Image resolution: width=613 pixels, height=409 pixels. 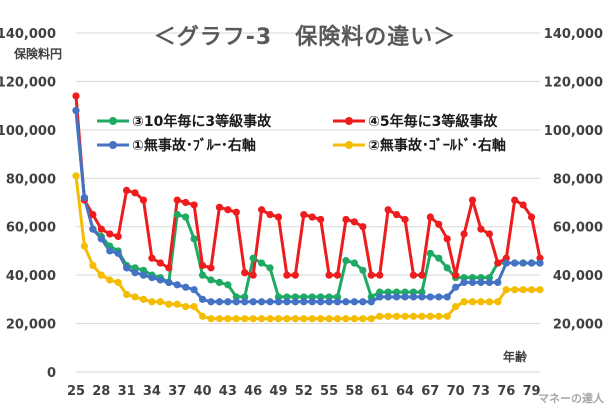 I want to click on legend-item-series-2: ②無事故･ｺﾞｰﾙﾄﾞ･右軸, so click(x=419, y=145).